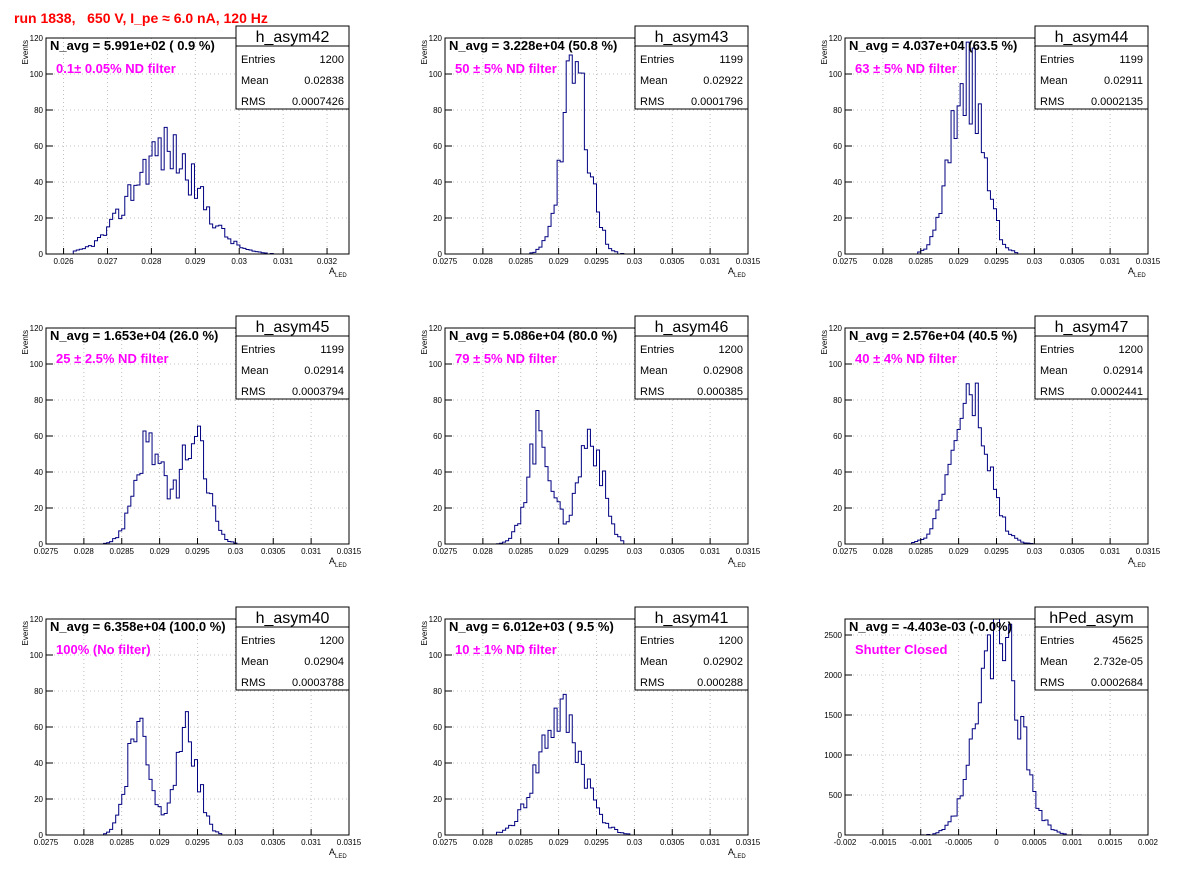 This screenshot has height=872, width=1196. Describe the element at coordinates (311, 551) in the screenshot. I see `x-tick-label: 0.031` at that location.